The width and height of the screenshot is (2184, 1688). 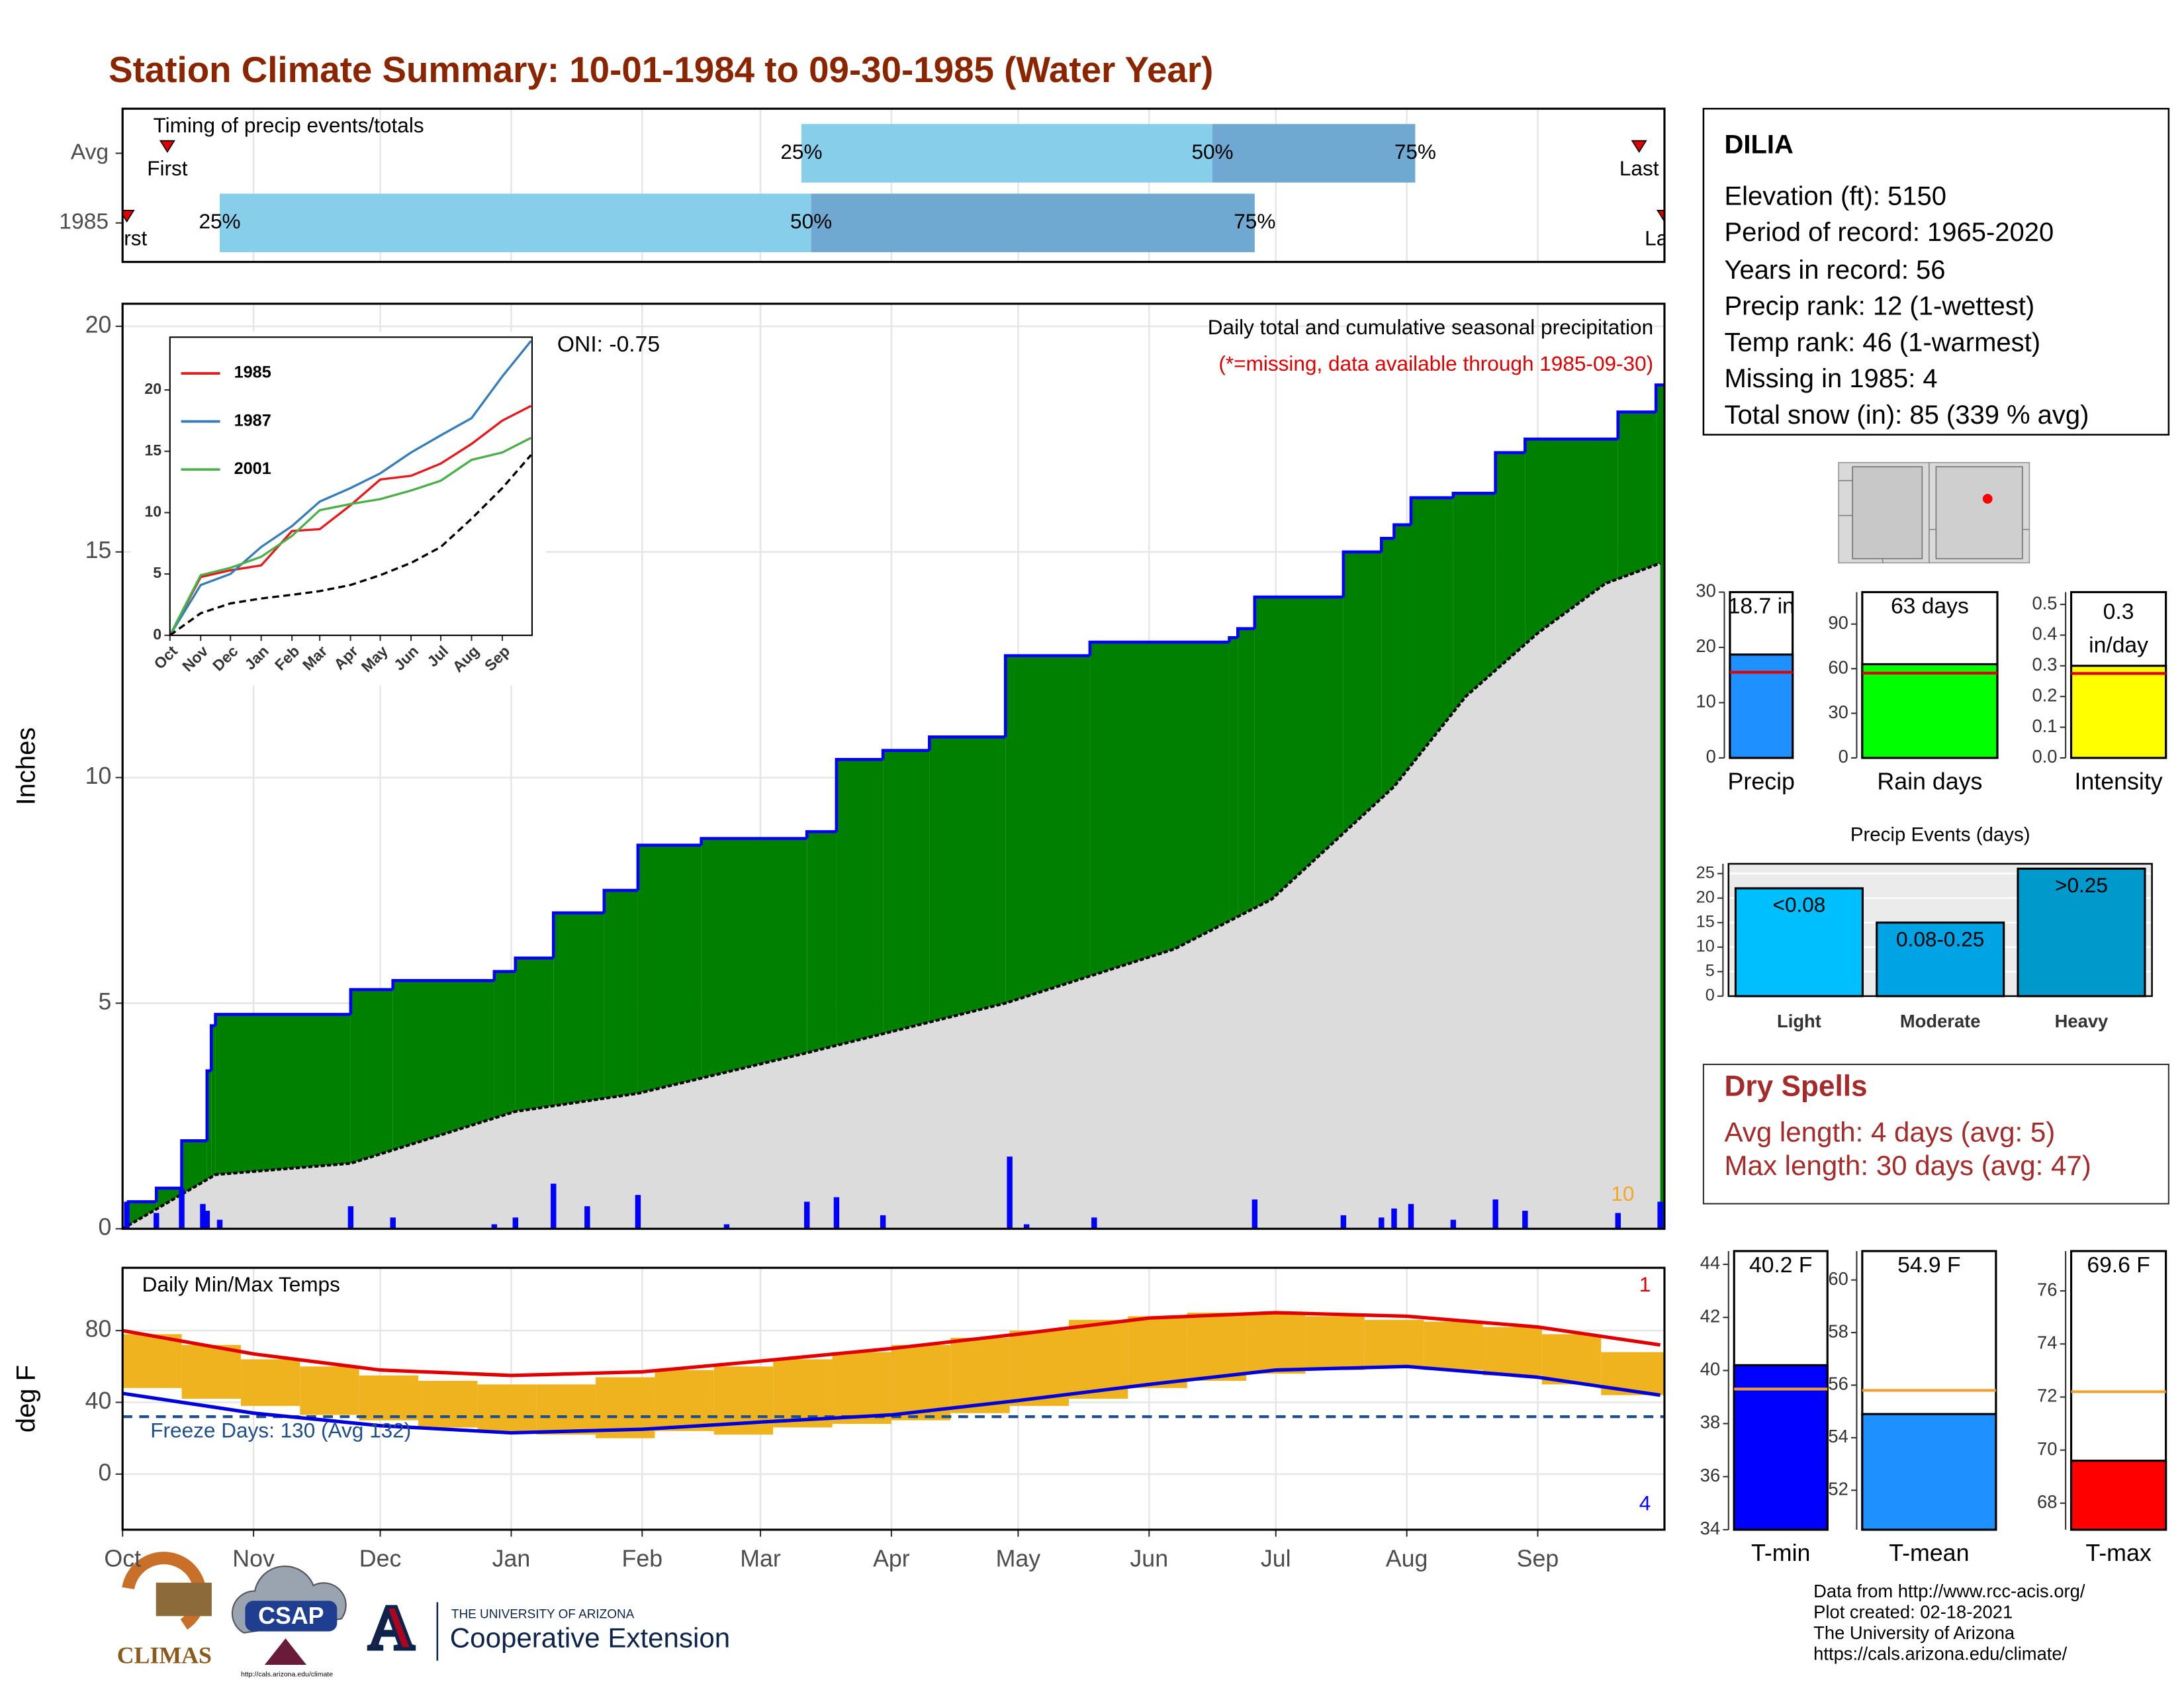 I want to click on x-tick-label: Oct, so click(x=122, y=1559).